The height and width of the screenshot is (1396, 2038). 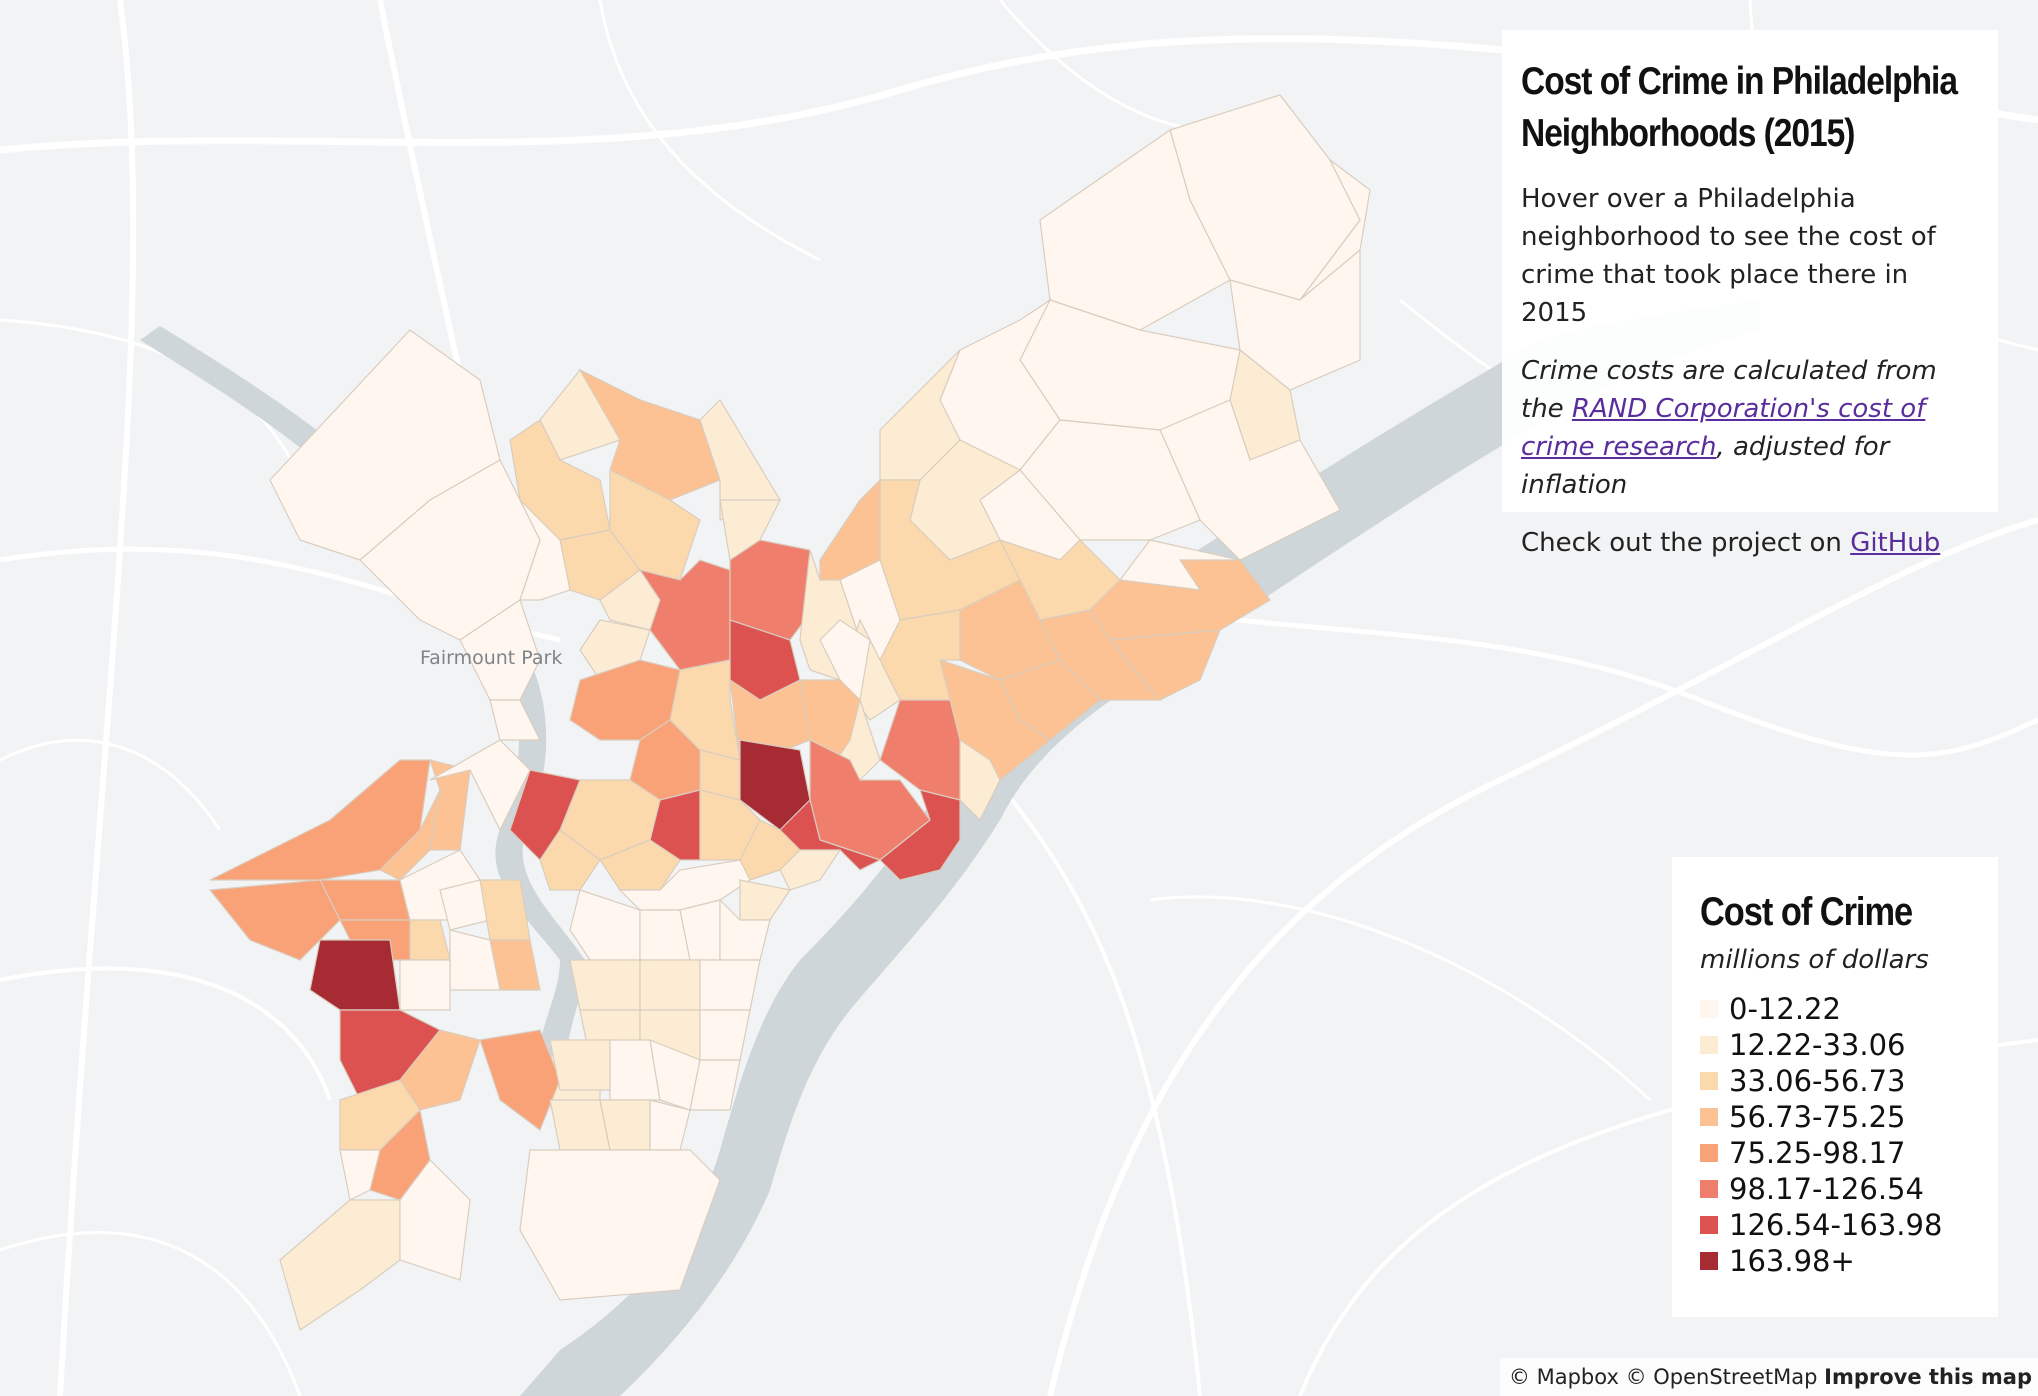 What do you see at coordinates (1836, 1225) in the screenshot?
I see `legend-label: 126.54-163.98` at bounding box center [1836, 1225].